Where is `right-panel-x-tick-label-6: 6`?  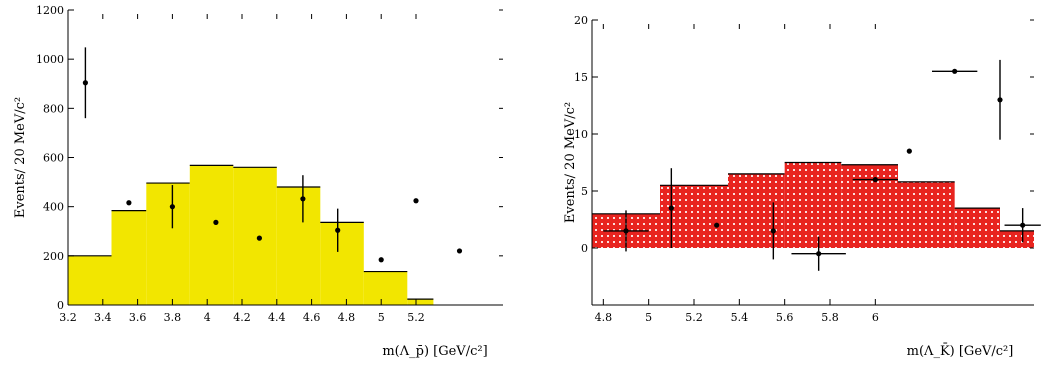 right-panel-x-tick-label-6: 6 is located at coordinates (875, 317).